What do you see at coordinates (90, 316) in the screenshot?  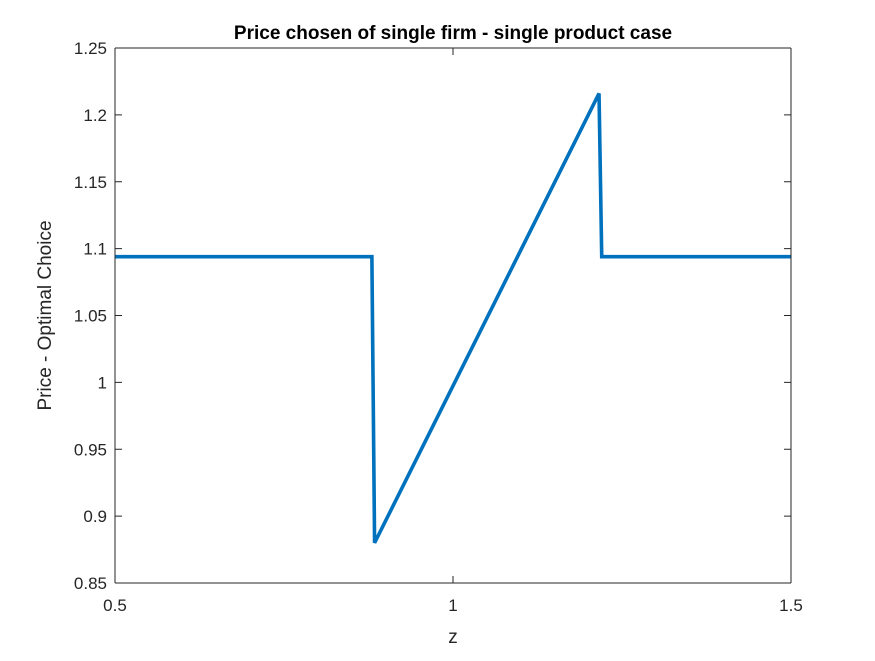 I see `y-tick-label: 1.05` at bounding box center [90, 316].